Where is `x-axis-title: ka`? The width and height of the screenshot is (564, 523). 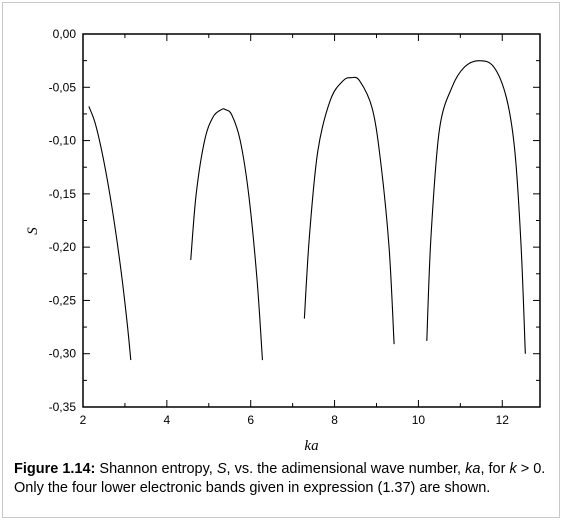 x-axis-title: ka is located at coordinates (311, 446).